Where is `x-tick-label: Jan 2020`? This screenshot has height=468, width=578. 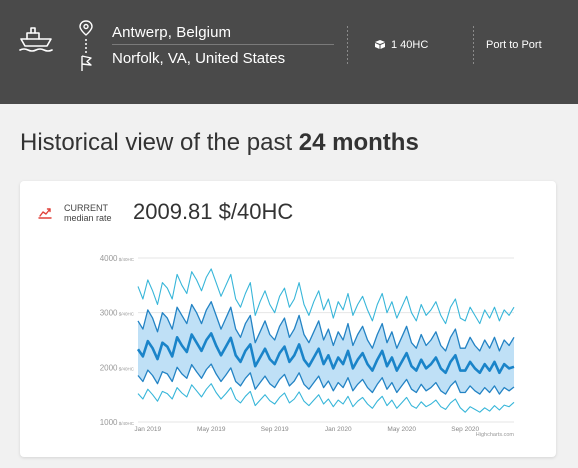
x-tick-label: Jan 2020 is located at coordinates (338, 429).